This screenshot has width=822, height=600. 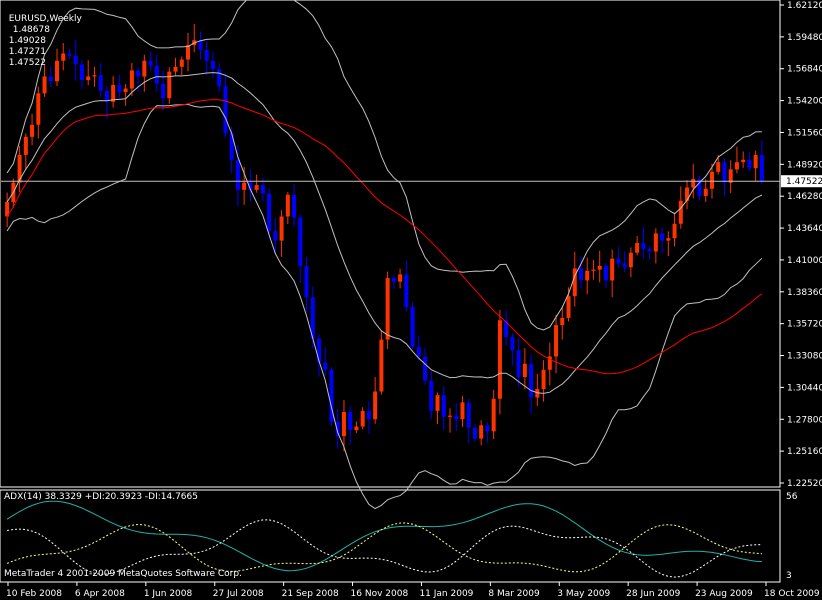 I want to click on current-price-marker: 1.47522, so click(x=411, y=181).